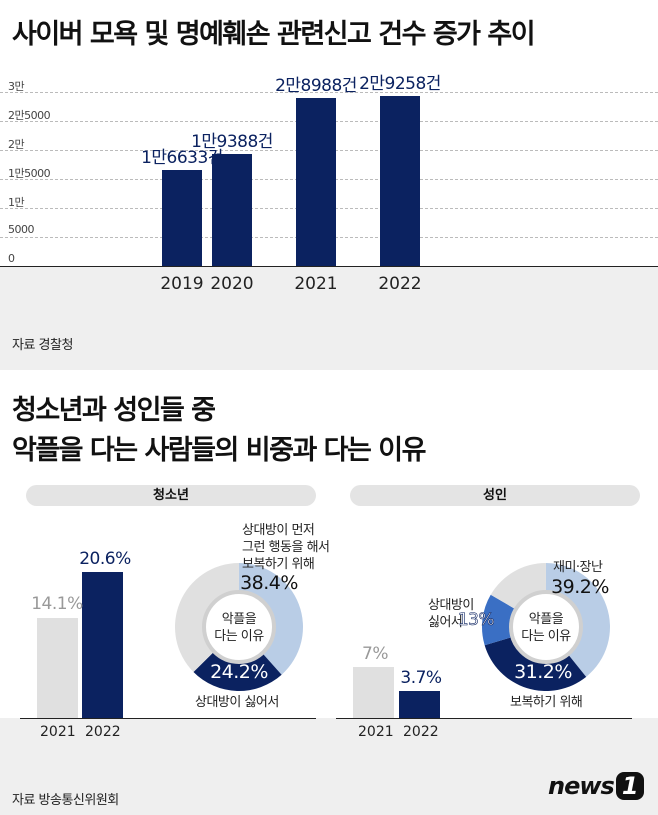  What do you see at coordinates (543, 672) in the screenshot?
I see `adult-slice2-pct: 31.2%` at bounding box center [543, 672].